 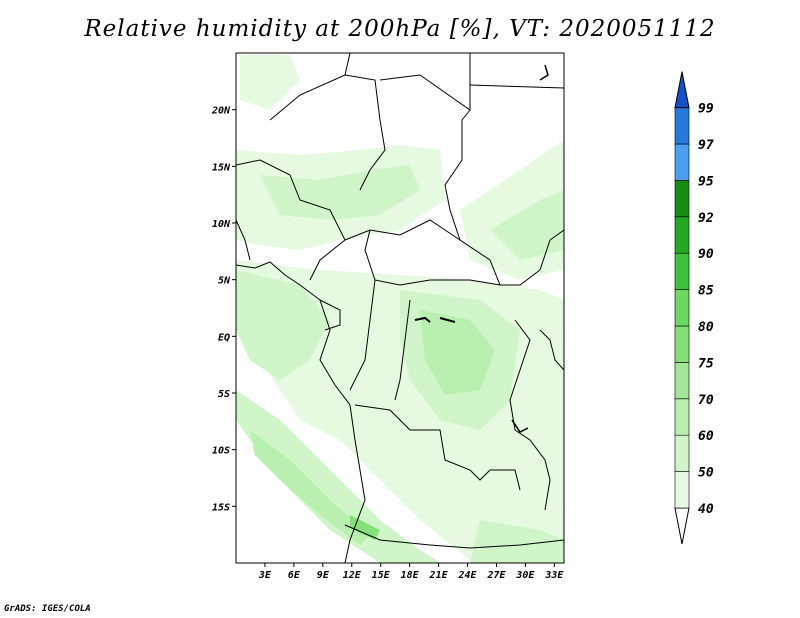 What do you see at coordinates (221, 507) in the screenshot?
I see `lat-tick-label: 15S` at bounding box center [221, 507].